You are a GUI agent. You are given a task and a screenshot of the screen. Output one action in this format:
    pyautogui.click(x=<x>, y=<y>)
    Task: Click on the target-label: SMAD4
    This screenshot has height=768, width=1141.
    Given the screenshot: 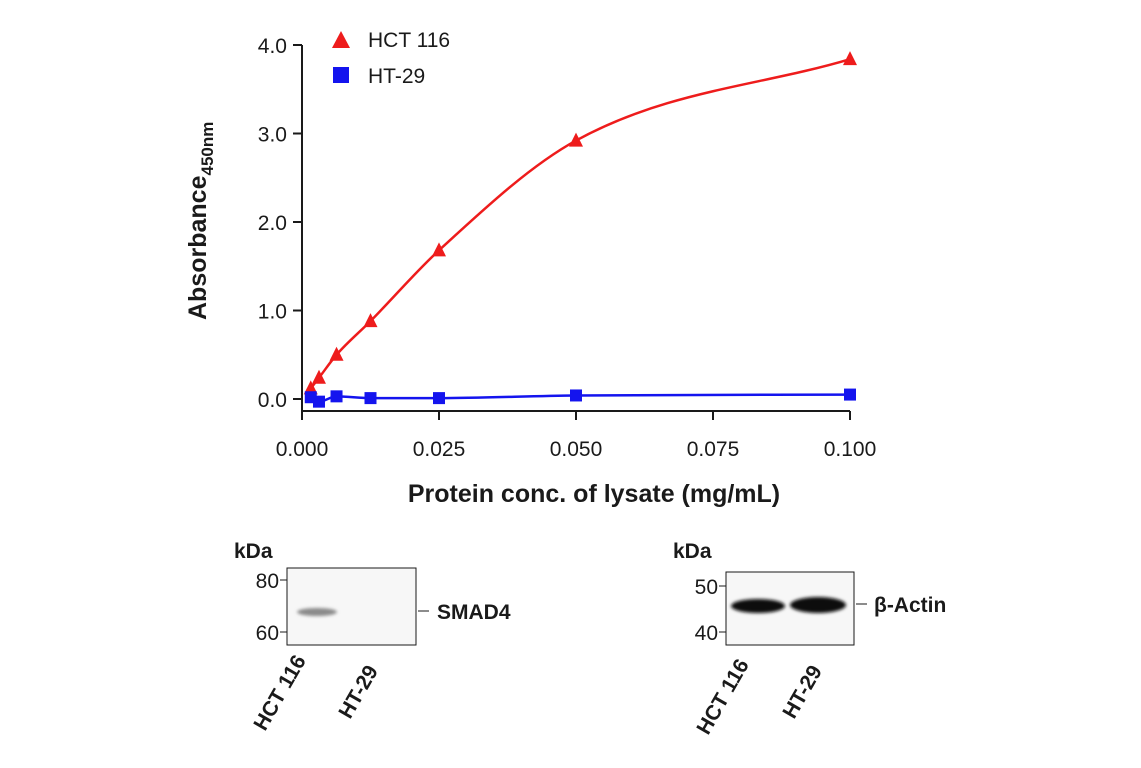 What is the action you would take?
    pyautogui.click(x=474, y=612)
    